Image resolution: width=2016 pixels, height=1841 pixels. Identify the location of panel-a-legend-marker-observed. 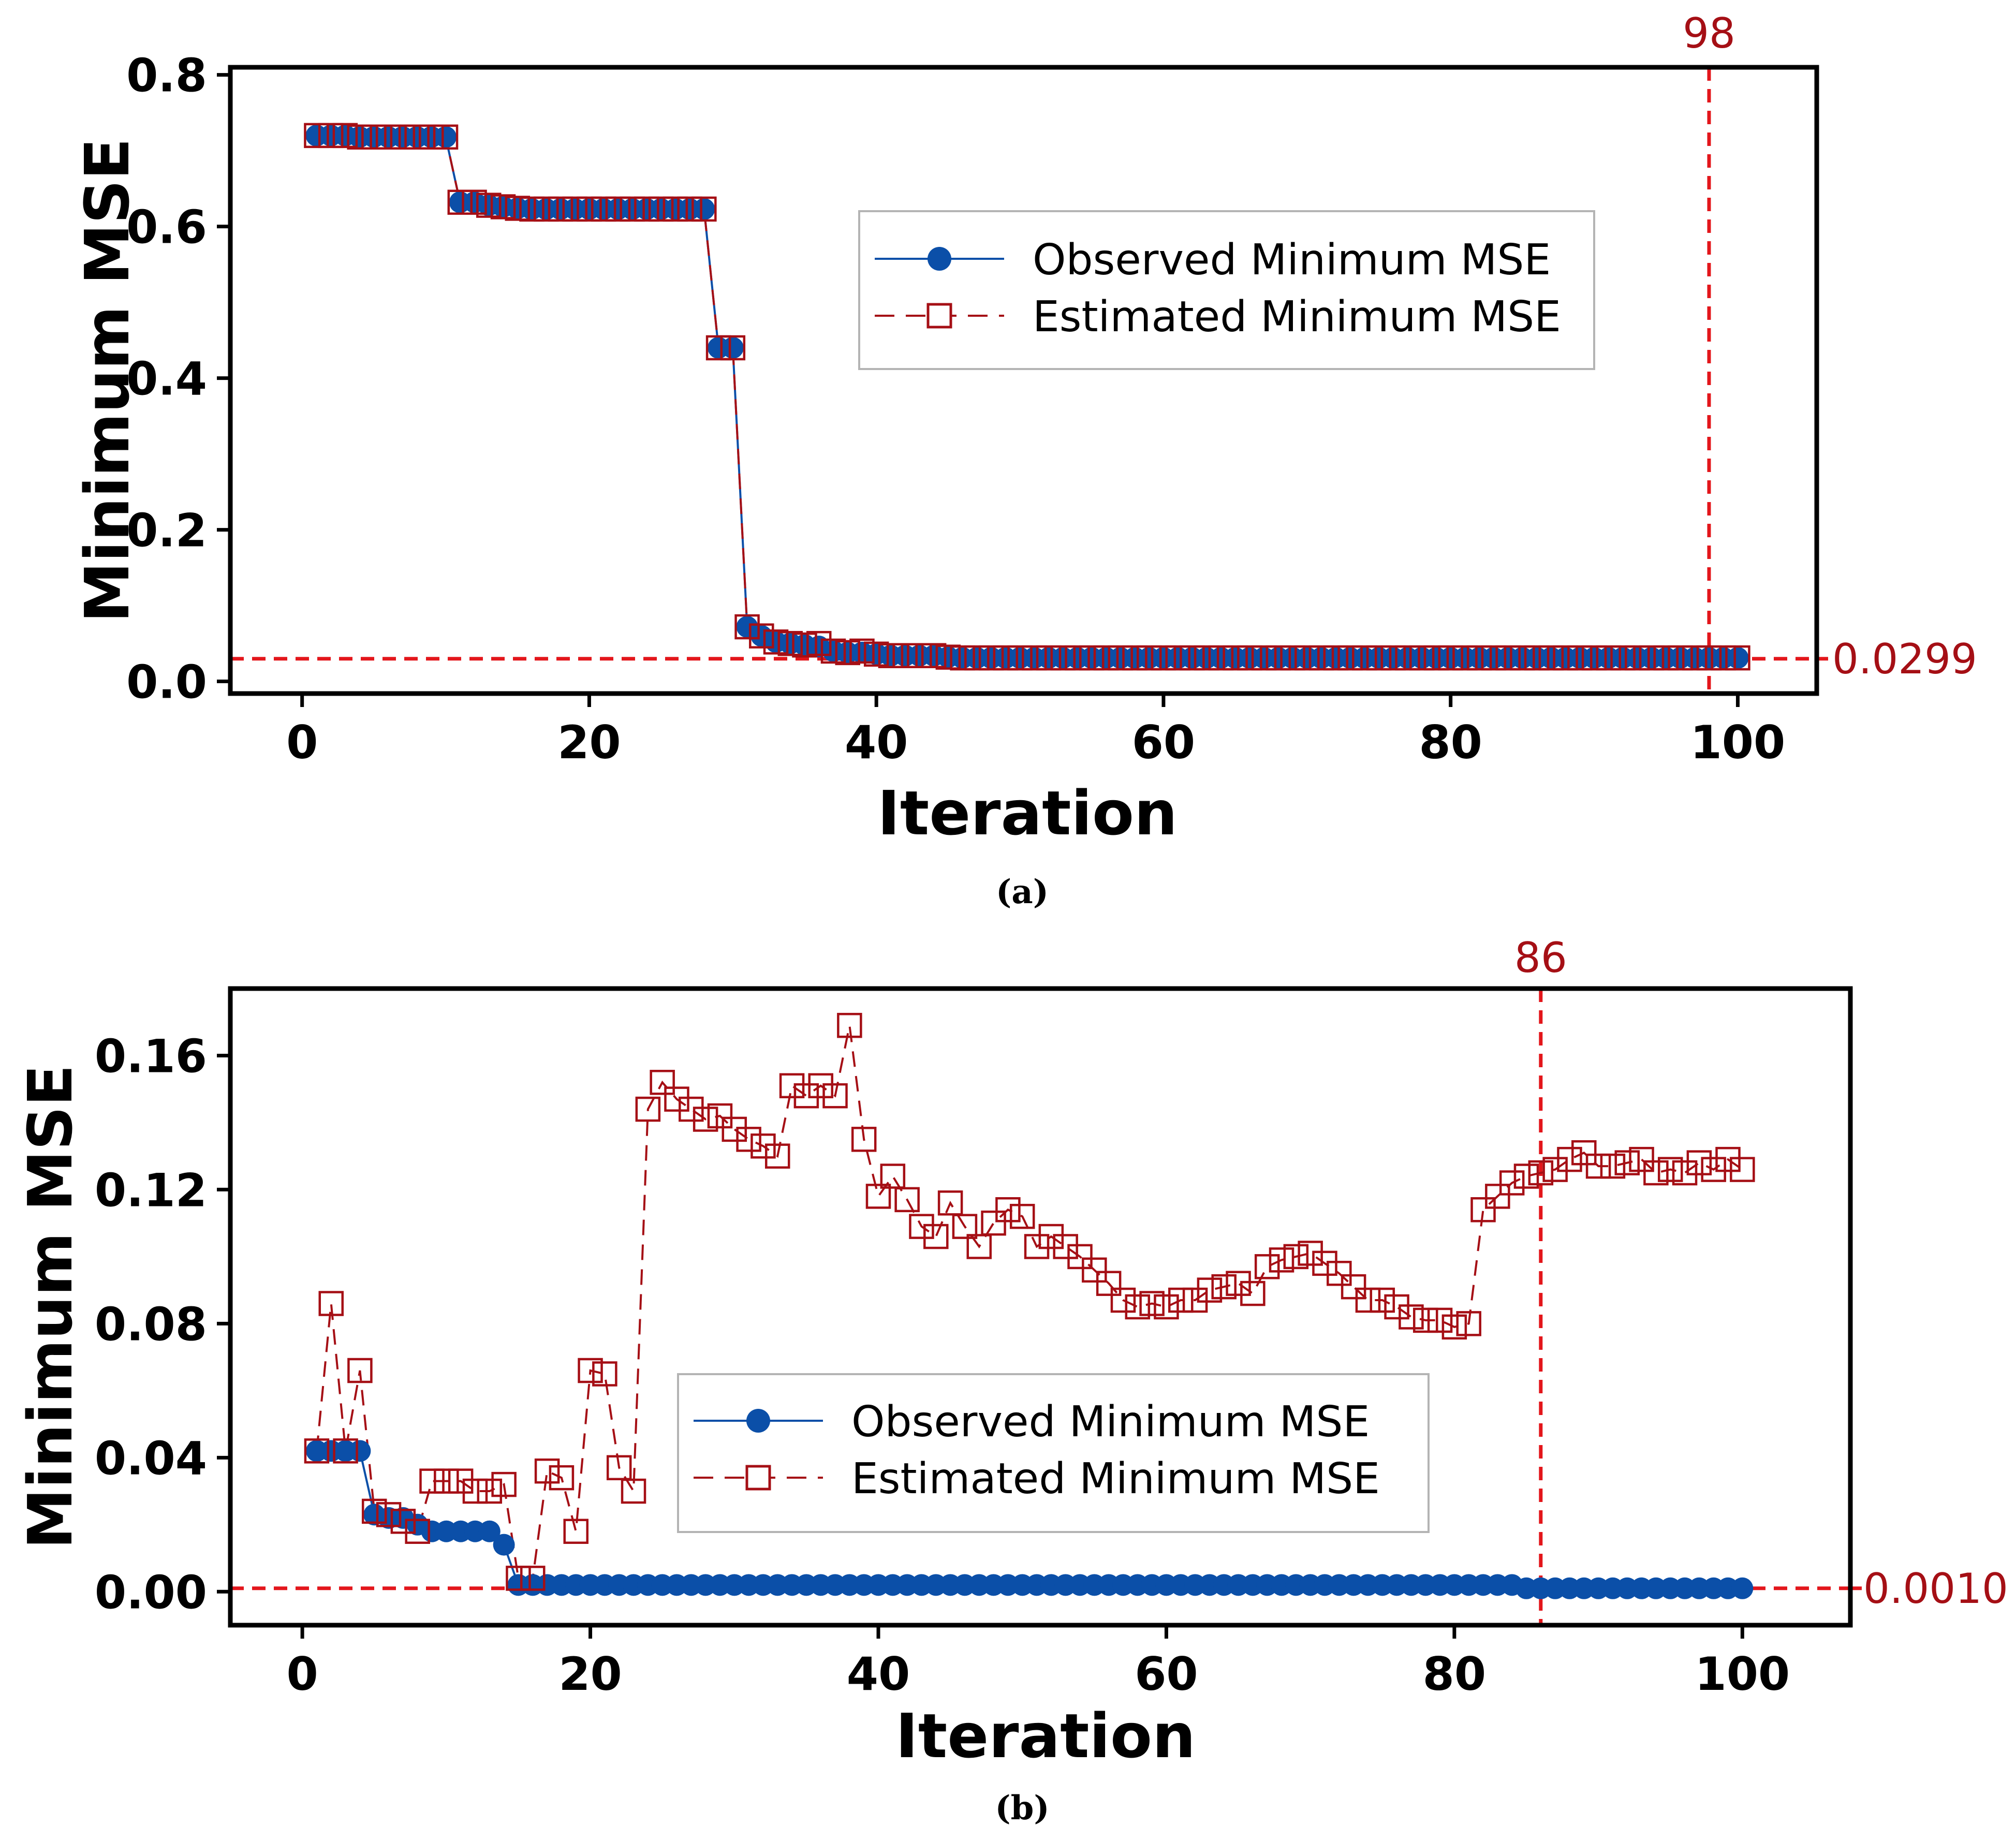
(939, 259).